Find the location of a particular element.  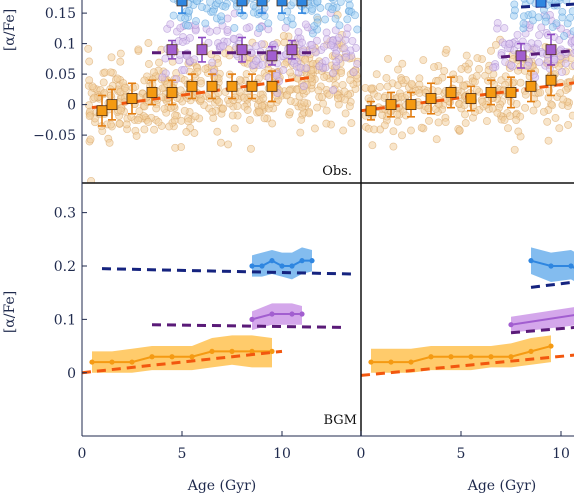

high-alpha-model-band is located at coordinates (282, 263).